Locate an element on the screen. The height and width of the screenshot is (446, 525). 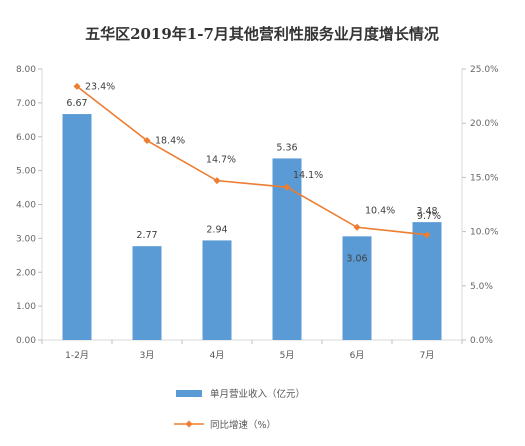
right-tick-label: 20.0% is located at coordinates (484, 124).